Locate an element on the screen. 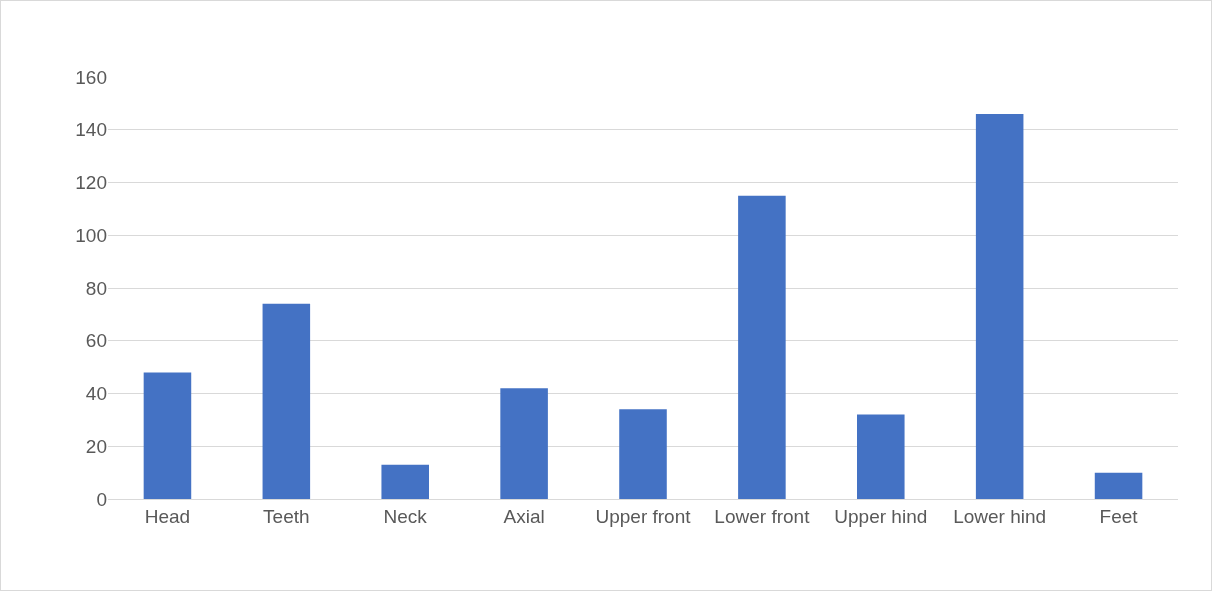 Image resolution: width=1212 pixels, height=591 pixels. y-tick-label: 80 is located at coordinates (96, 288).